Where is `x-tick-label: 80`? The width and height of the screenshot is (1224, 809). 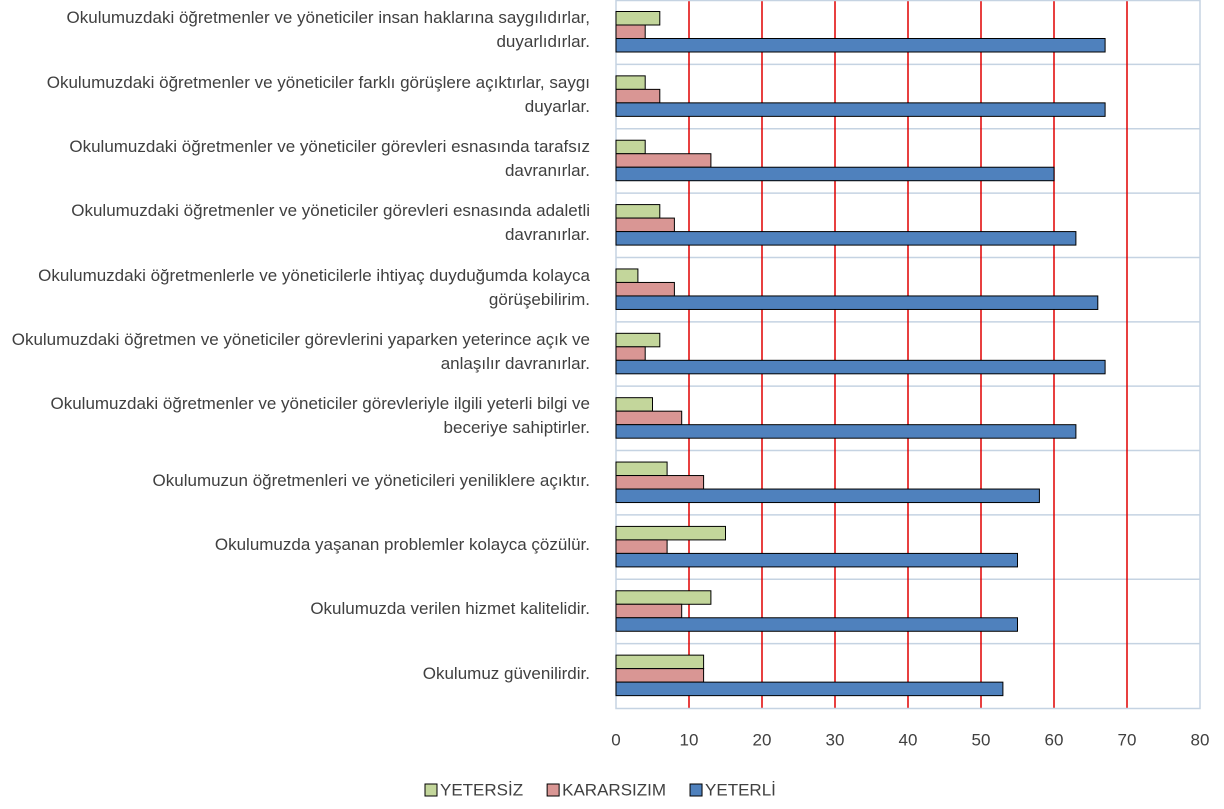
x-tick-label: 80 is located at coordinates (1200, 739).